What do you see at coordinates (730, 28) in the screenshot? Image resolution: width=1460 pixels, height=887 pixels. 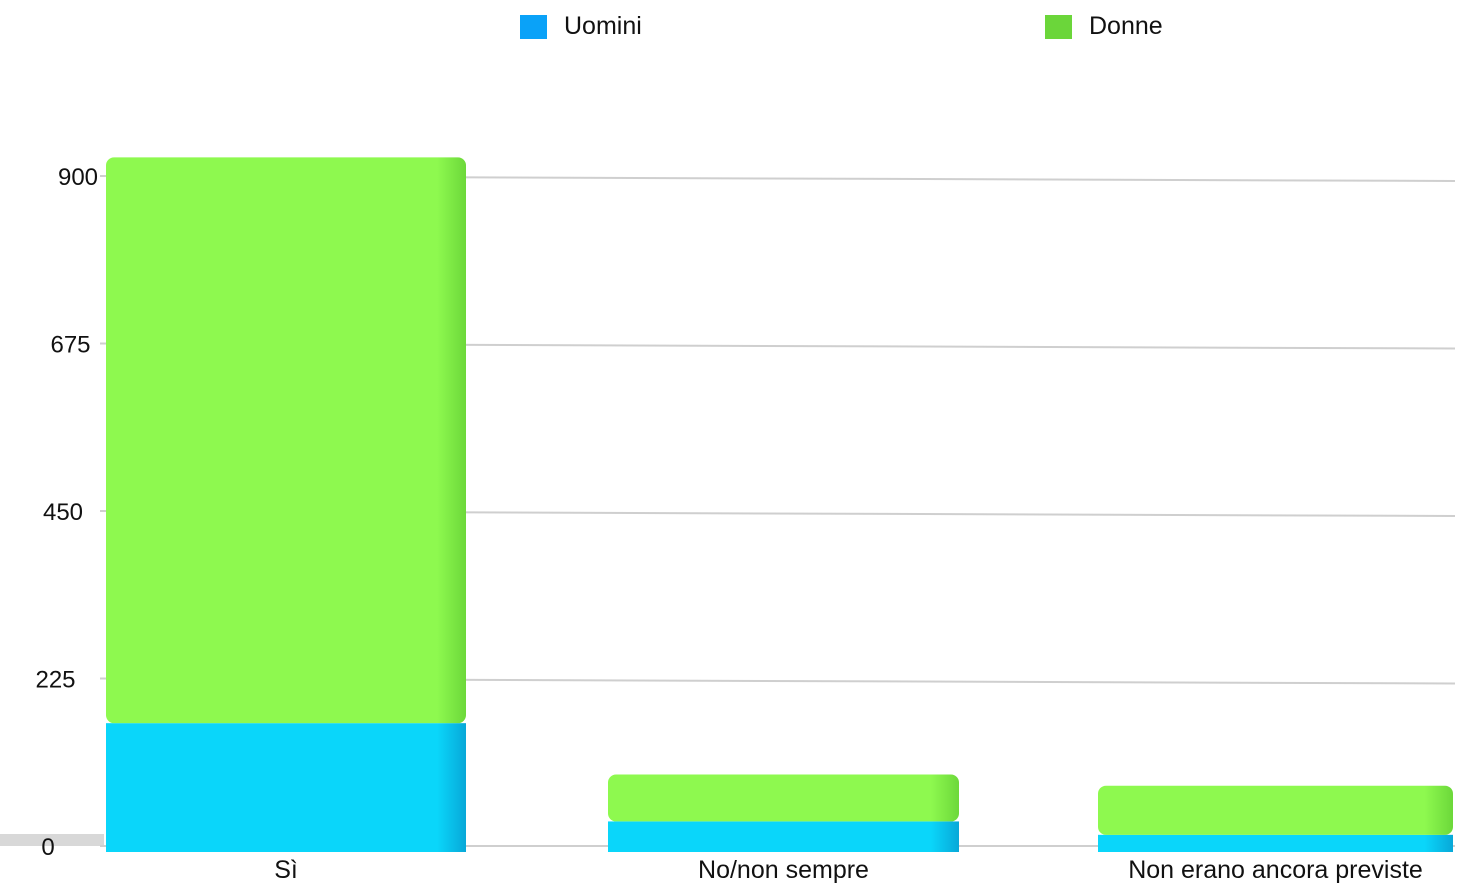 I see `legend: Uomini Donne` at bounding box center [730, 28].